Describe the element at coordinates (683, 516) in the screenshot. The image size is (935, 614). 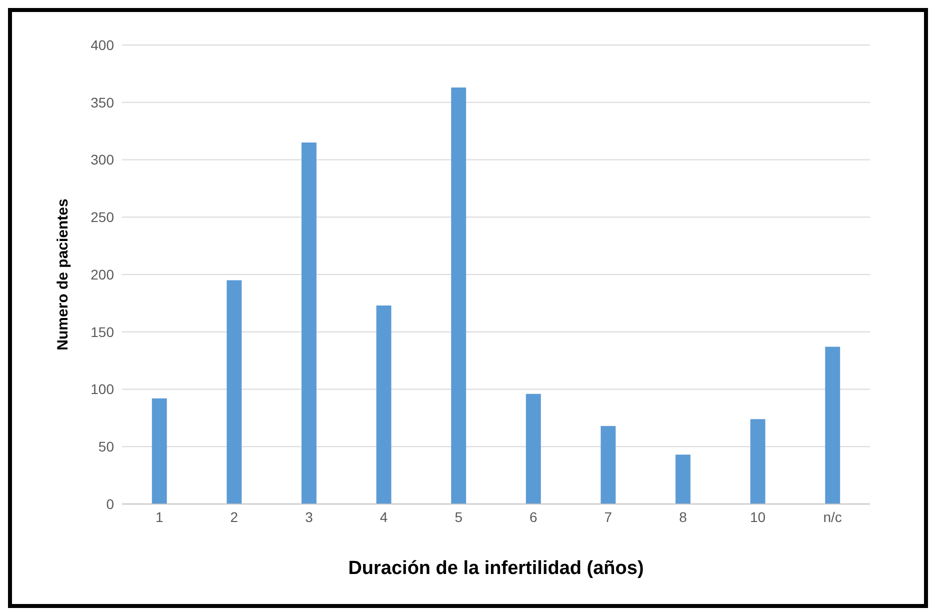
I see `x-tick-label: 8` at that location.